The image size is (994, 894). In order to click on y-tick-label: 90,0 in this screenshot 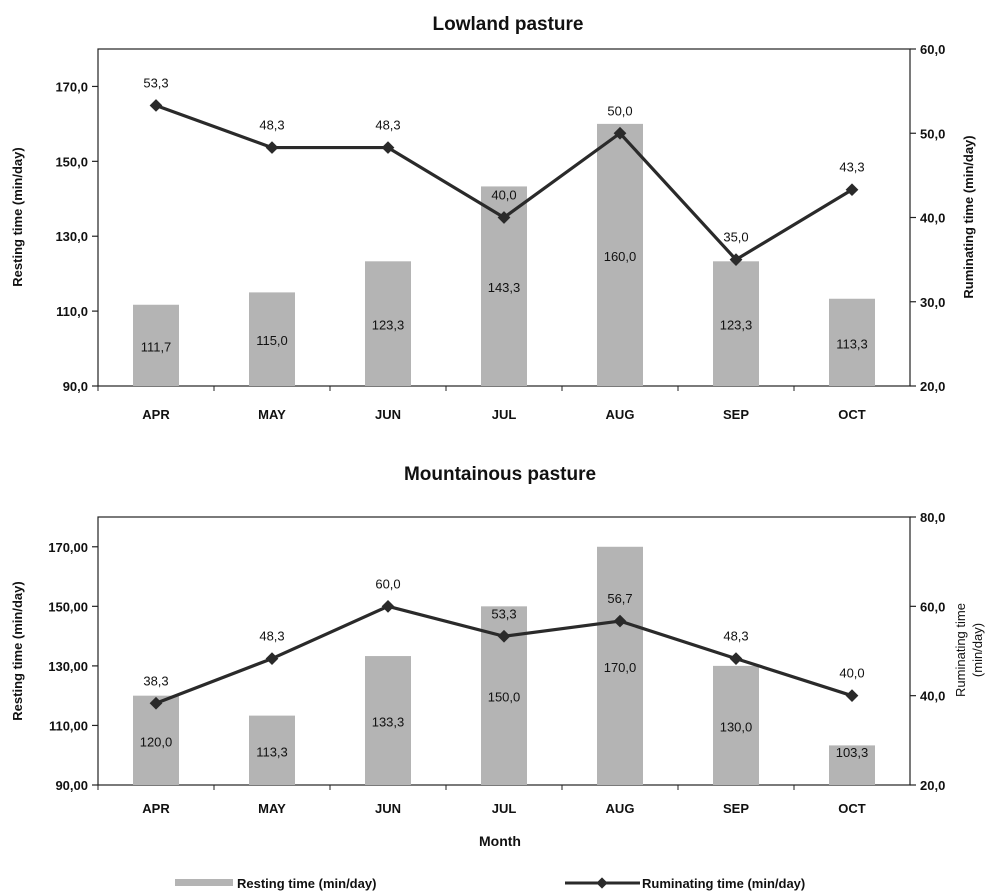, I will do `click(75, 386)`.